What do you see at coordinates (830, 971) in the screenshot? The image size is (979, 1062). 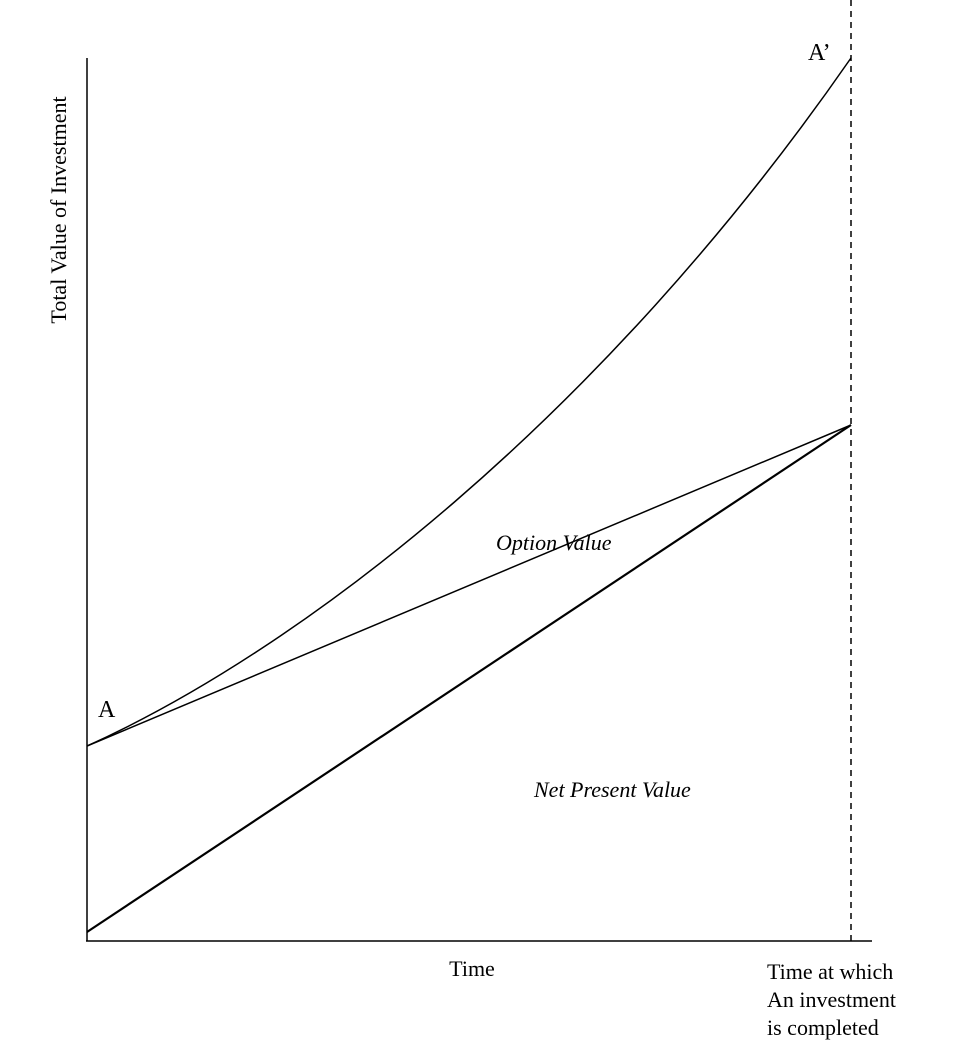 I see `completion-label: Time at which` at bounding box center [830, 971].